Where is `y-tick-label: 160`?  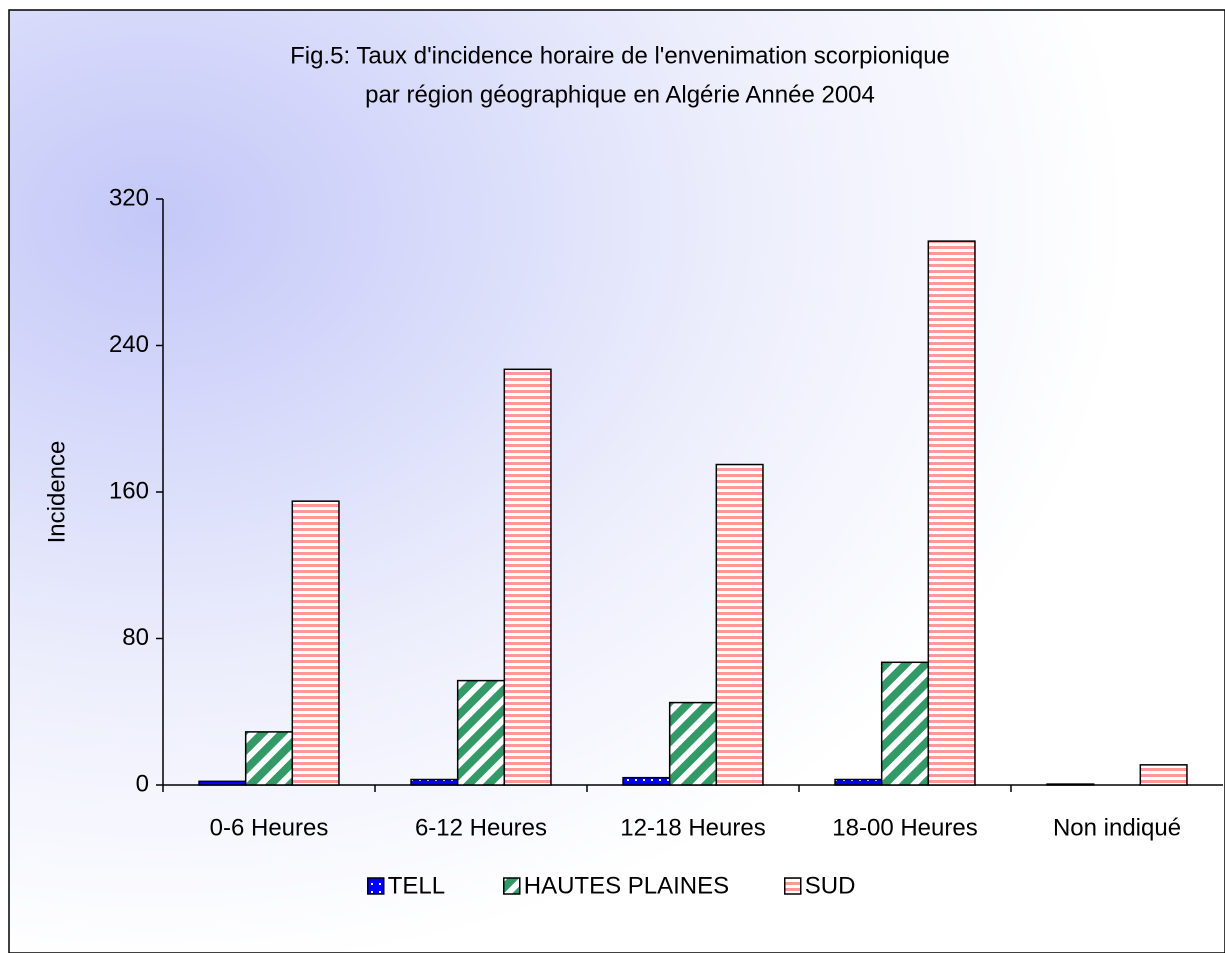
y-tick-label: 160 is located at coordinates (129, 490).